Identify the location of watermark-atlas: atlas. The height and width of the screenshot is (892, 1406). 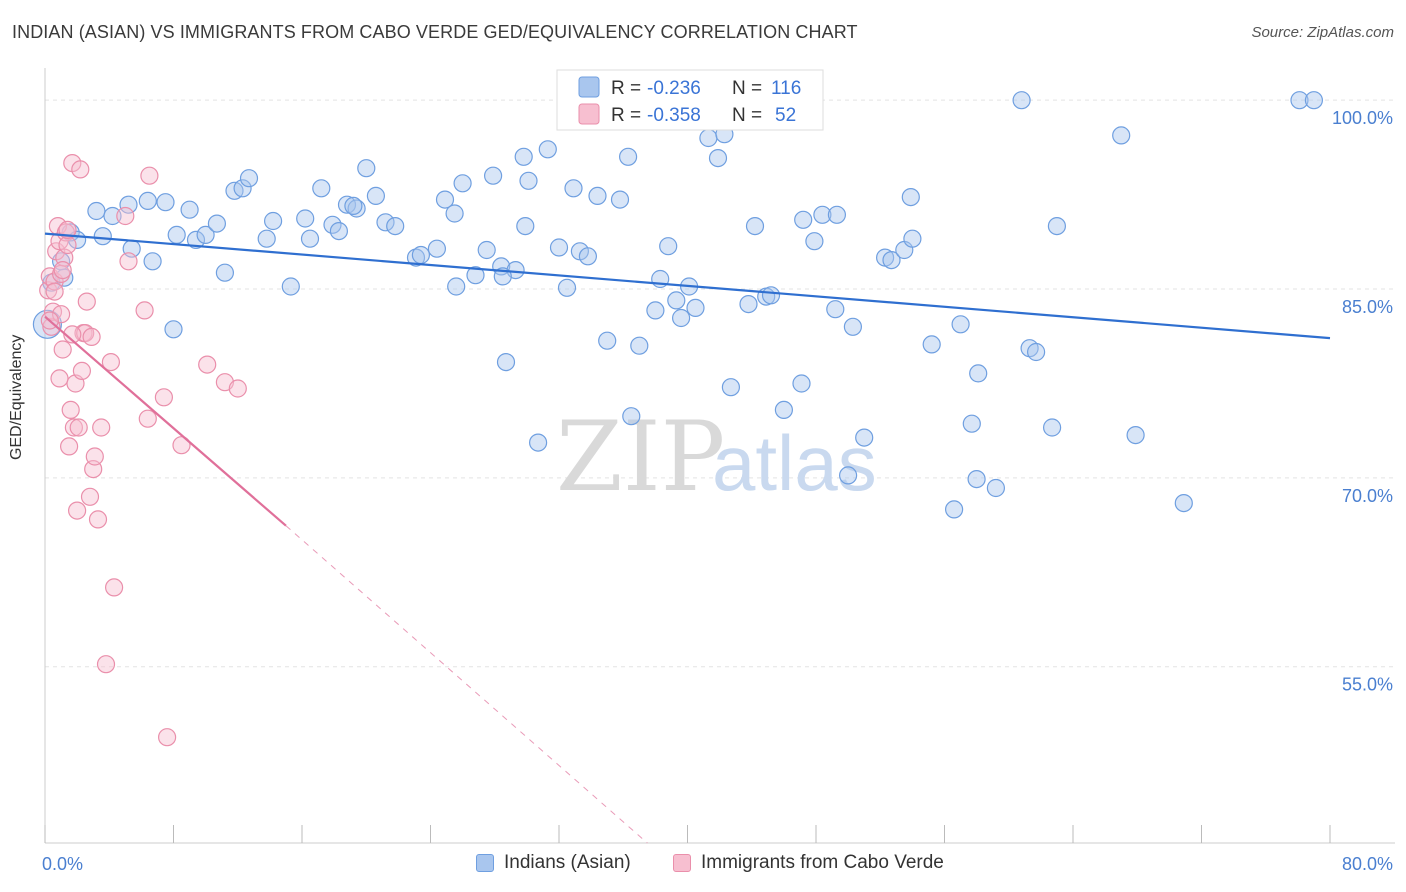
(794, 463).